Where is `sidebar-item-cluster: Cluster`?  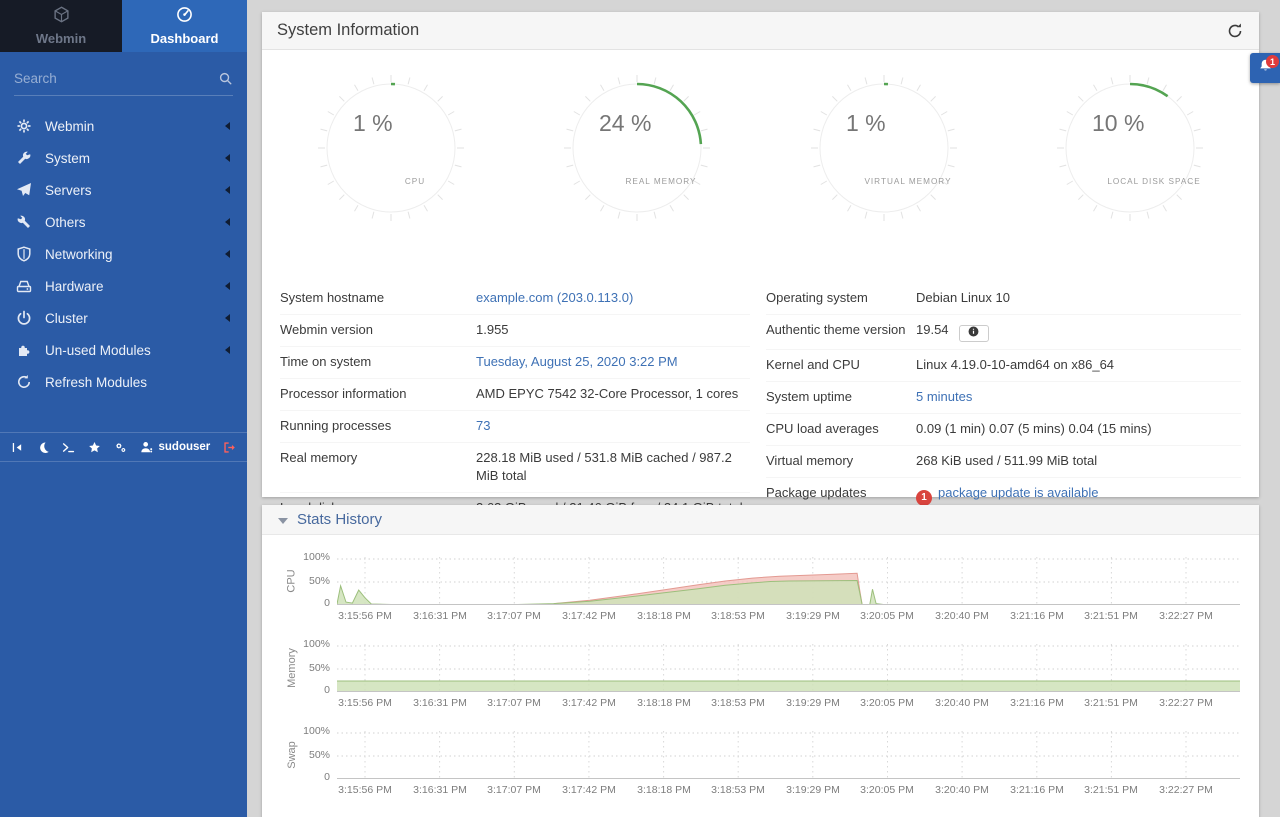 sidebar-item-cluster: Cluster is located at coordinates (123, 318).